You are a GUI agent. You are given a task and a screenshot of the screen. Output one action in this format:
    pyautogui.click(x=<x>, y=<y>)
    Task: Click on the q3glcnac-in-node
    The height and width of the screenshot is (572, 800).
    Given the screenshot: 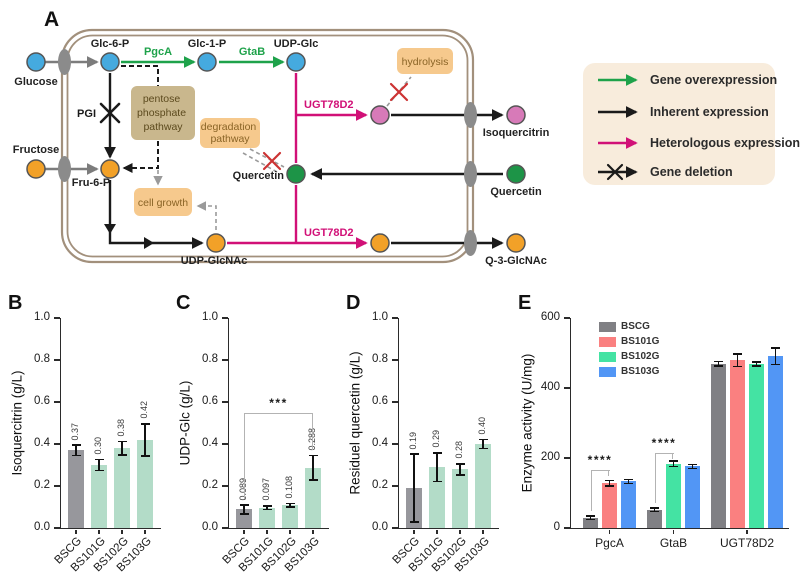 What is the action you would take?
    pyautogui.click(x=380, y=243)
    